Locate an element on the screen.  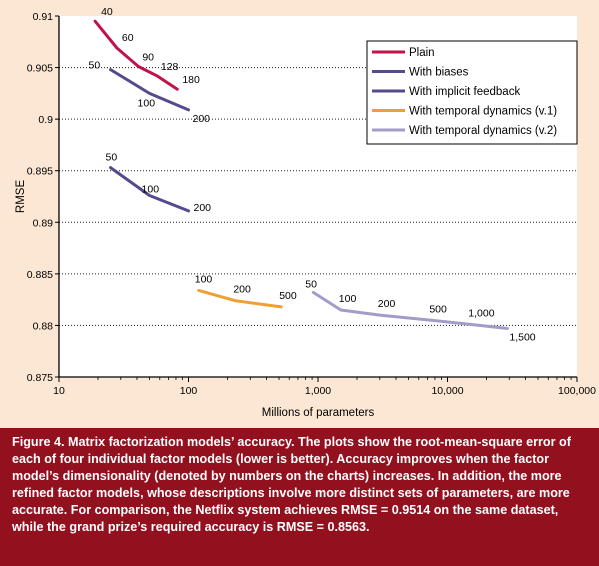
point-label: 128 is located at coordinates (170, 67).